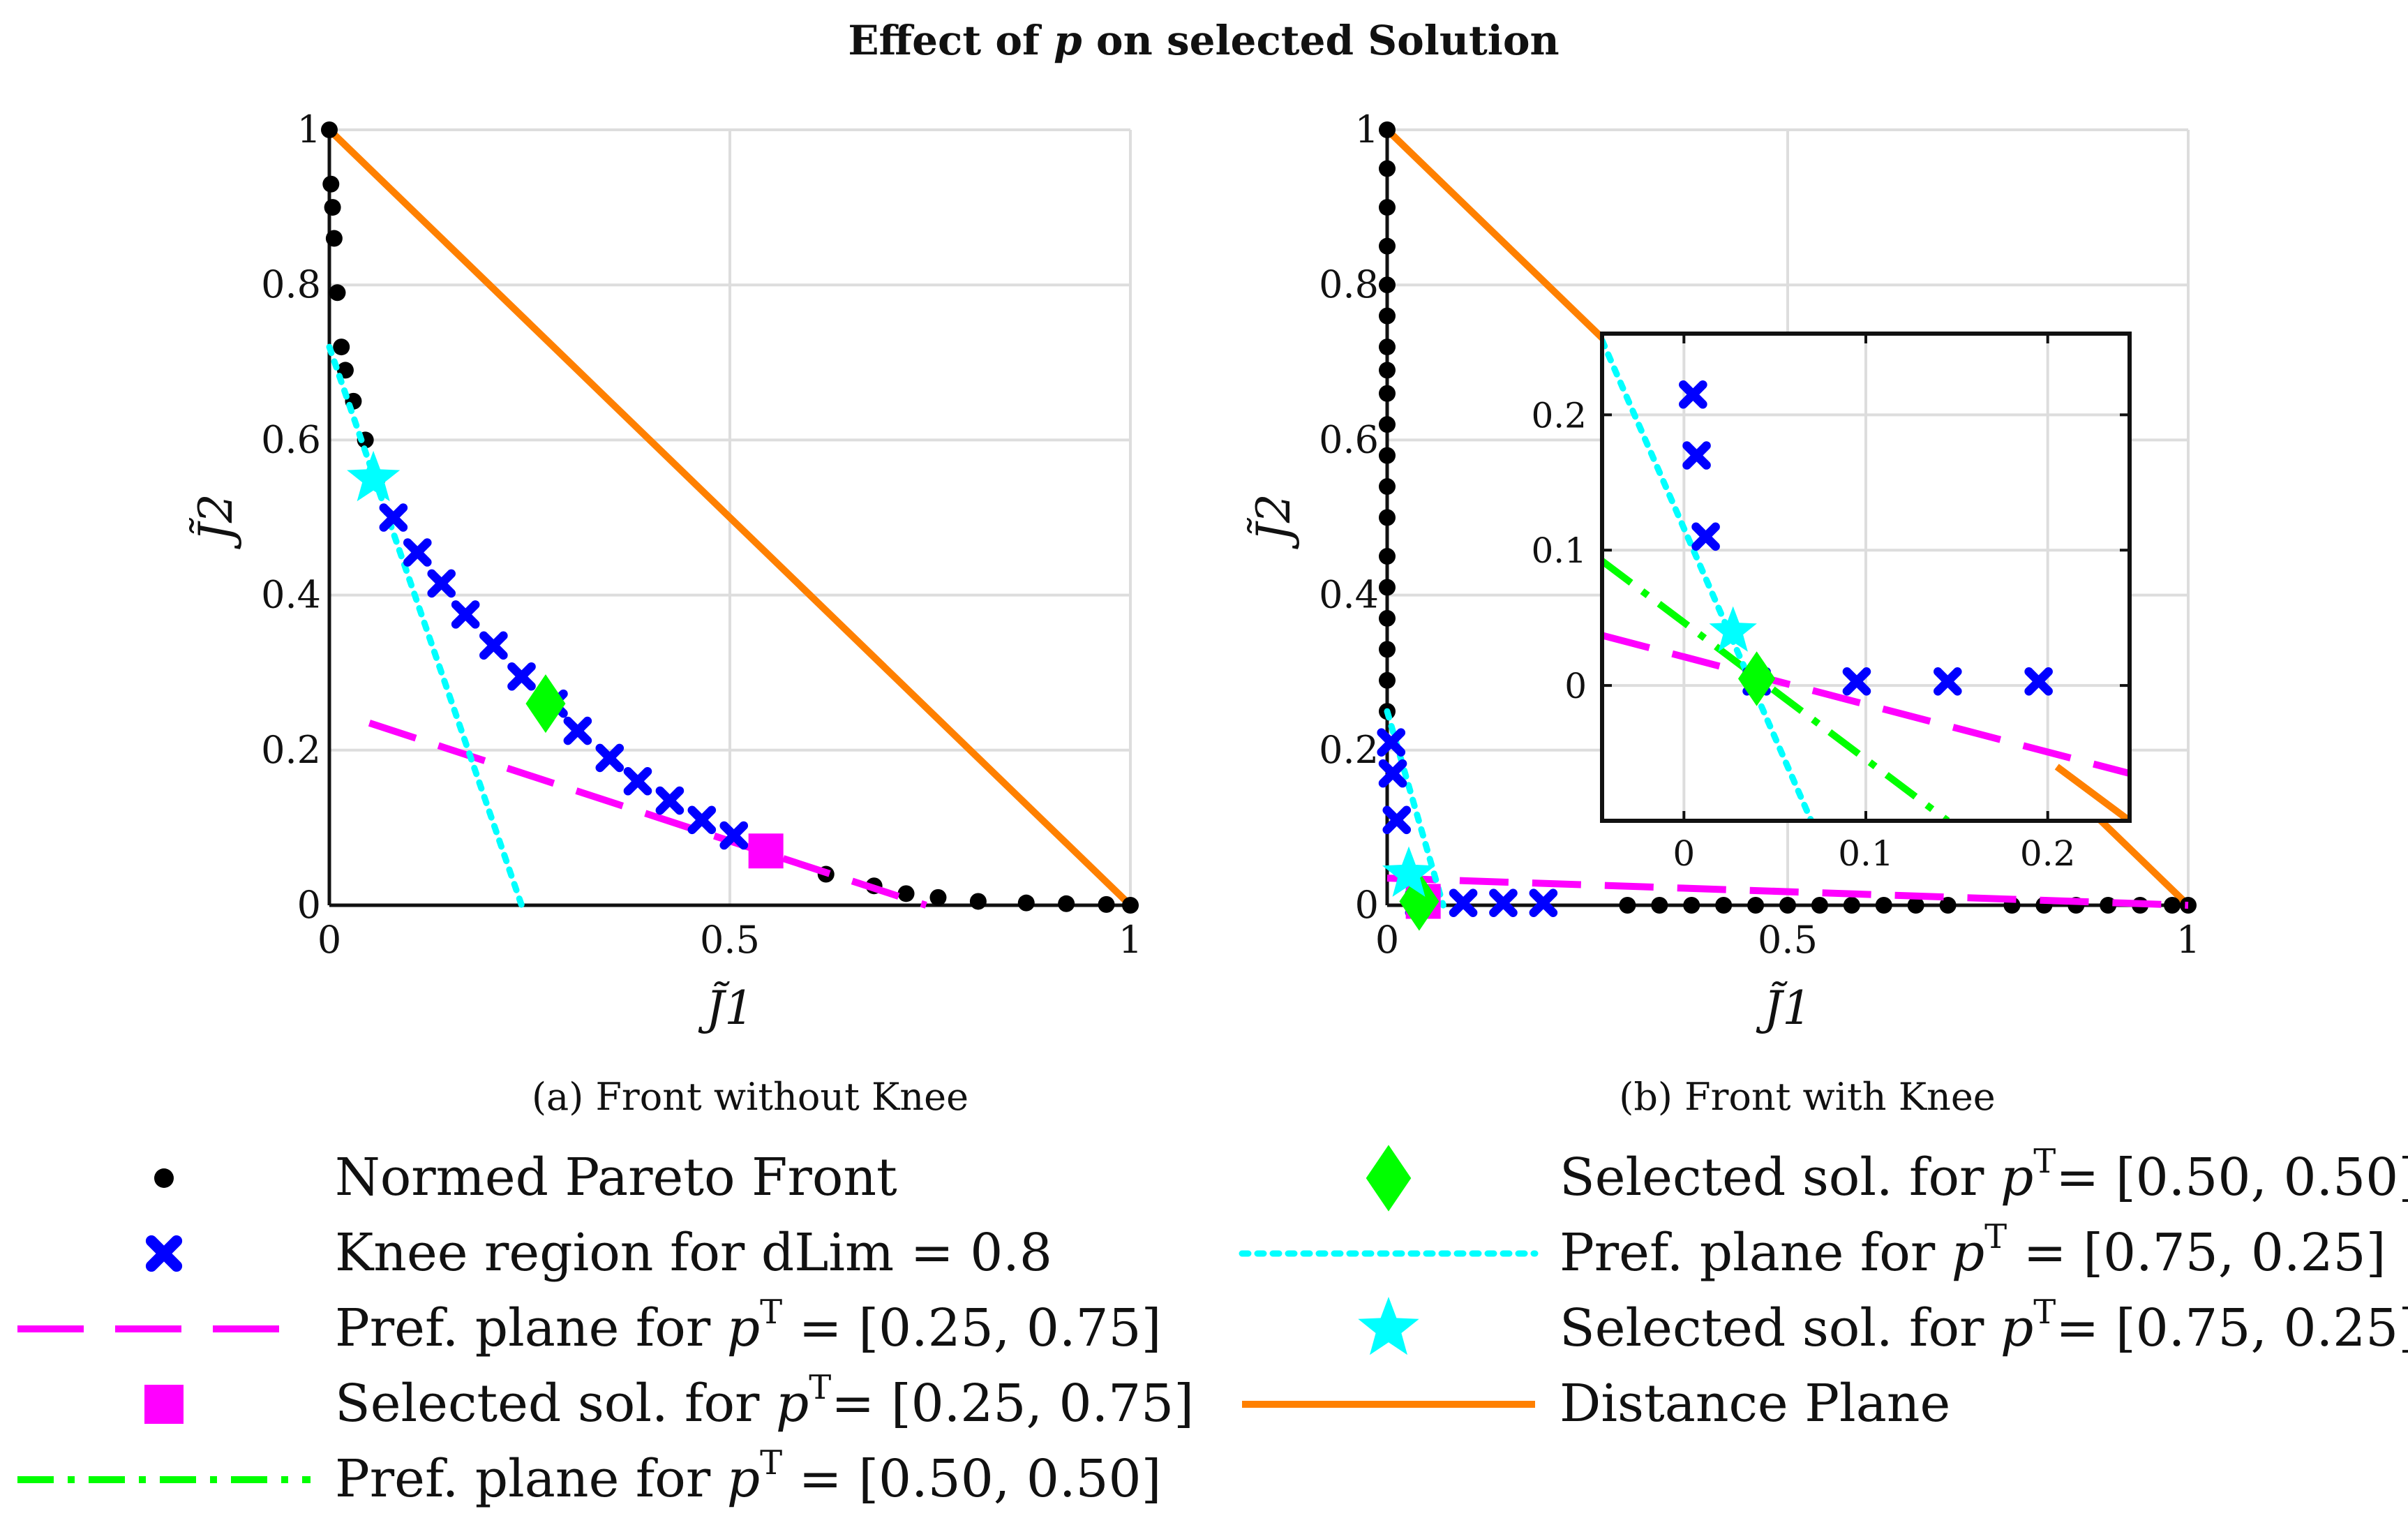 The height and width of the screenshot is (1539, 2408). Describe the element at coordinates (329, 940) in the screenshot. I see `x-tick-label: 0` at that location.